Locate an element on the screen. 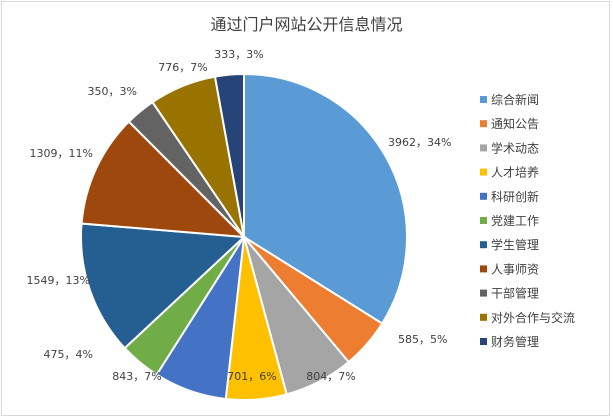 This screenshot has width=613, height=419. legend-item-label: 党建工作 is located at coordinates (515, 220).